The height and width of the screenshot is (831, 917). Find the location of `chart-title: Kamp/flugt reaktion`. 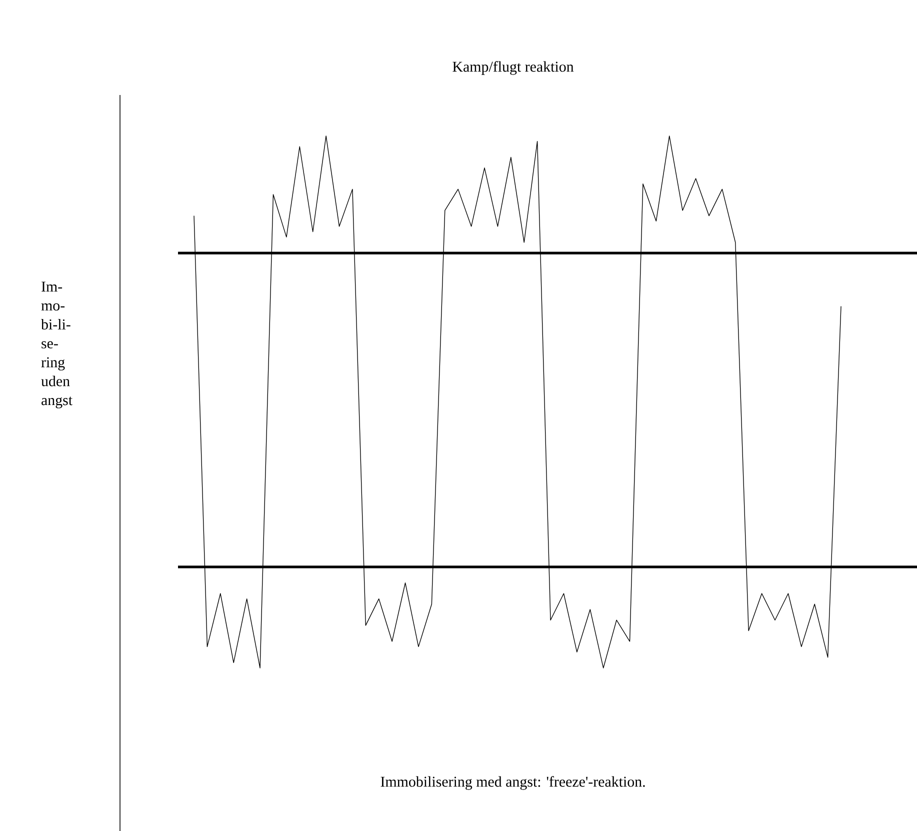

chart-title: Kamp/flugt reaktion is located at coordinates (513, 68).